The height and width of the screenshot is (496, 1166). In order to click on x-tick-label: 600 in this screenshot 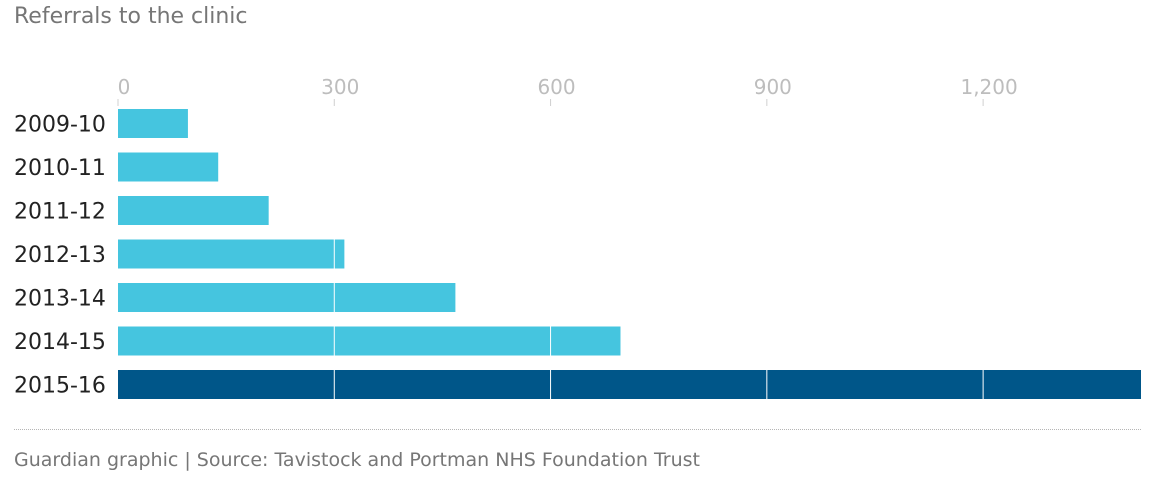, I will do `click(556, 87)`.